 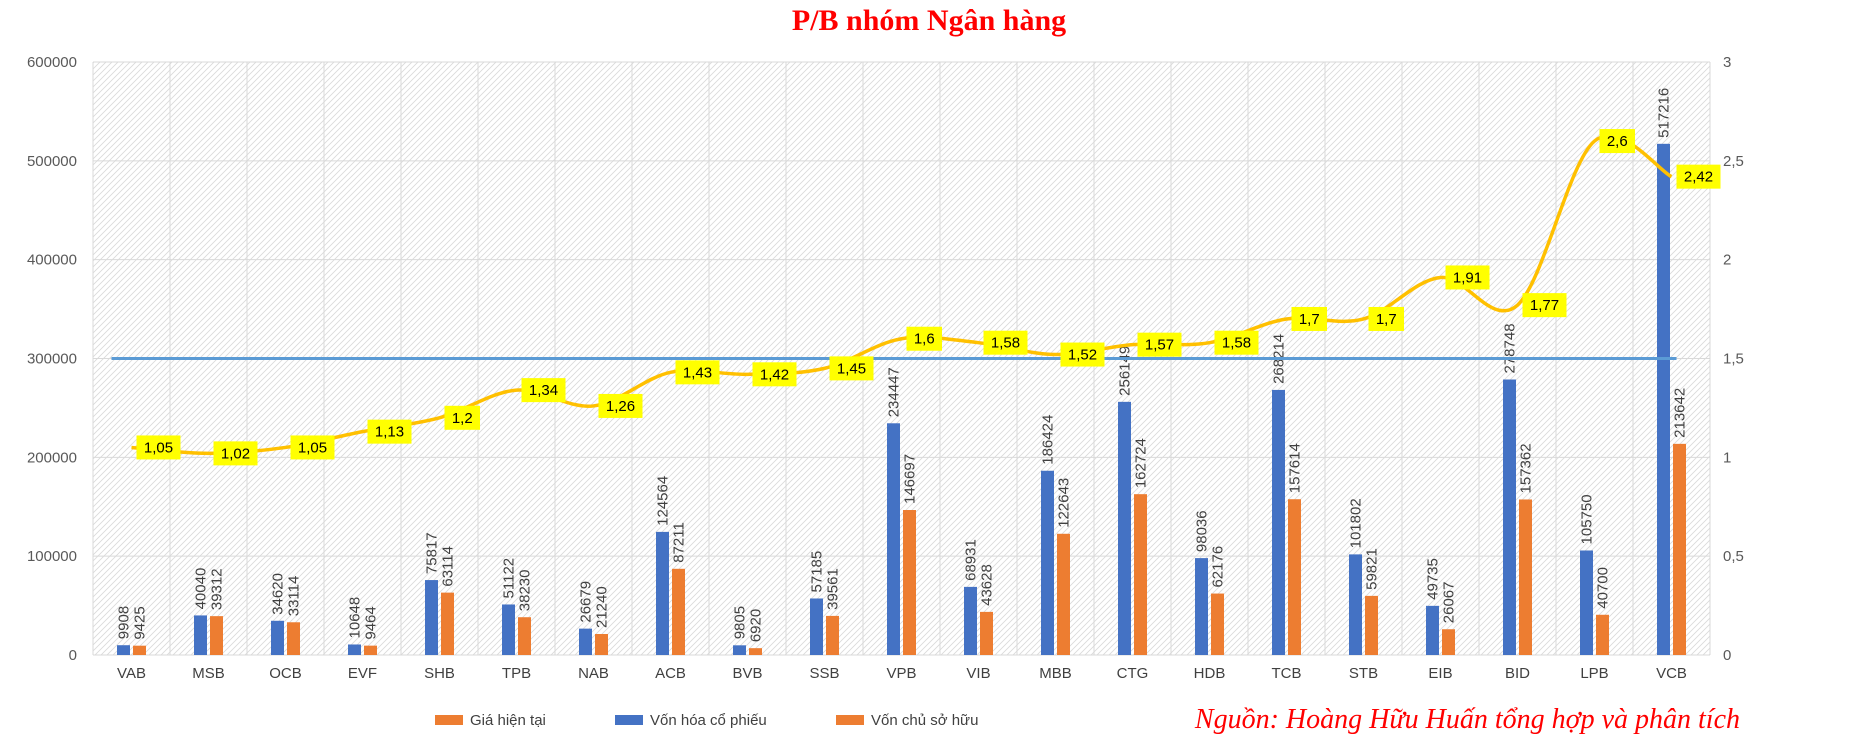 What do you see at coordinates (508, 720) in the screenshot?
I see `legend-label: Giá hiện tại` at bounding box center [508, 720].